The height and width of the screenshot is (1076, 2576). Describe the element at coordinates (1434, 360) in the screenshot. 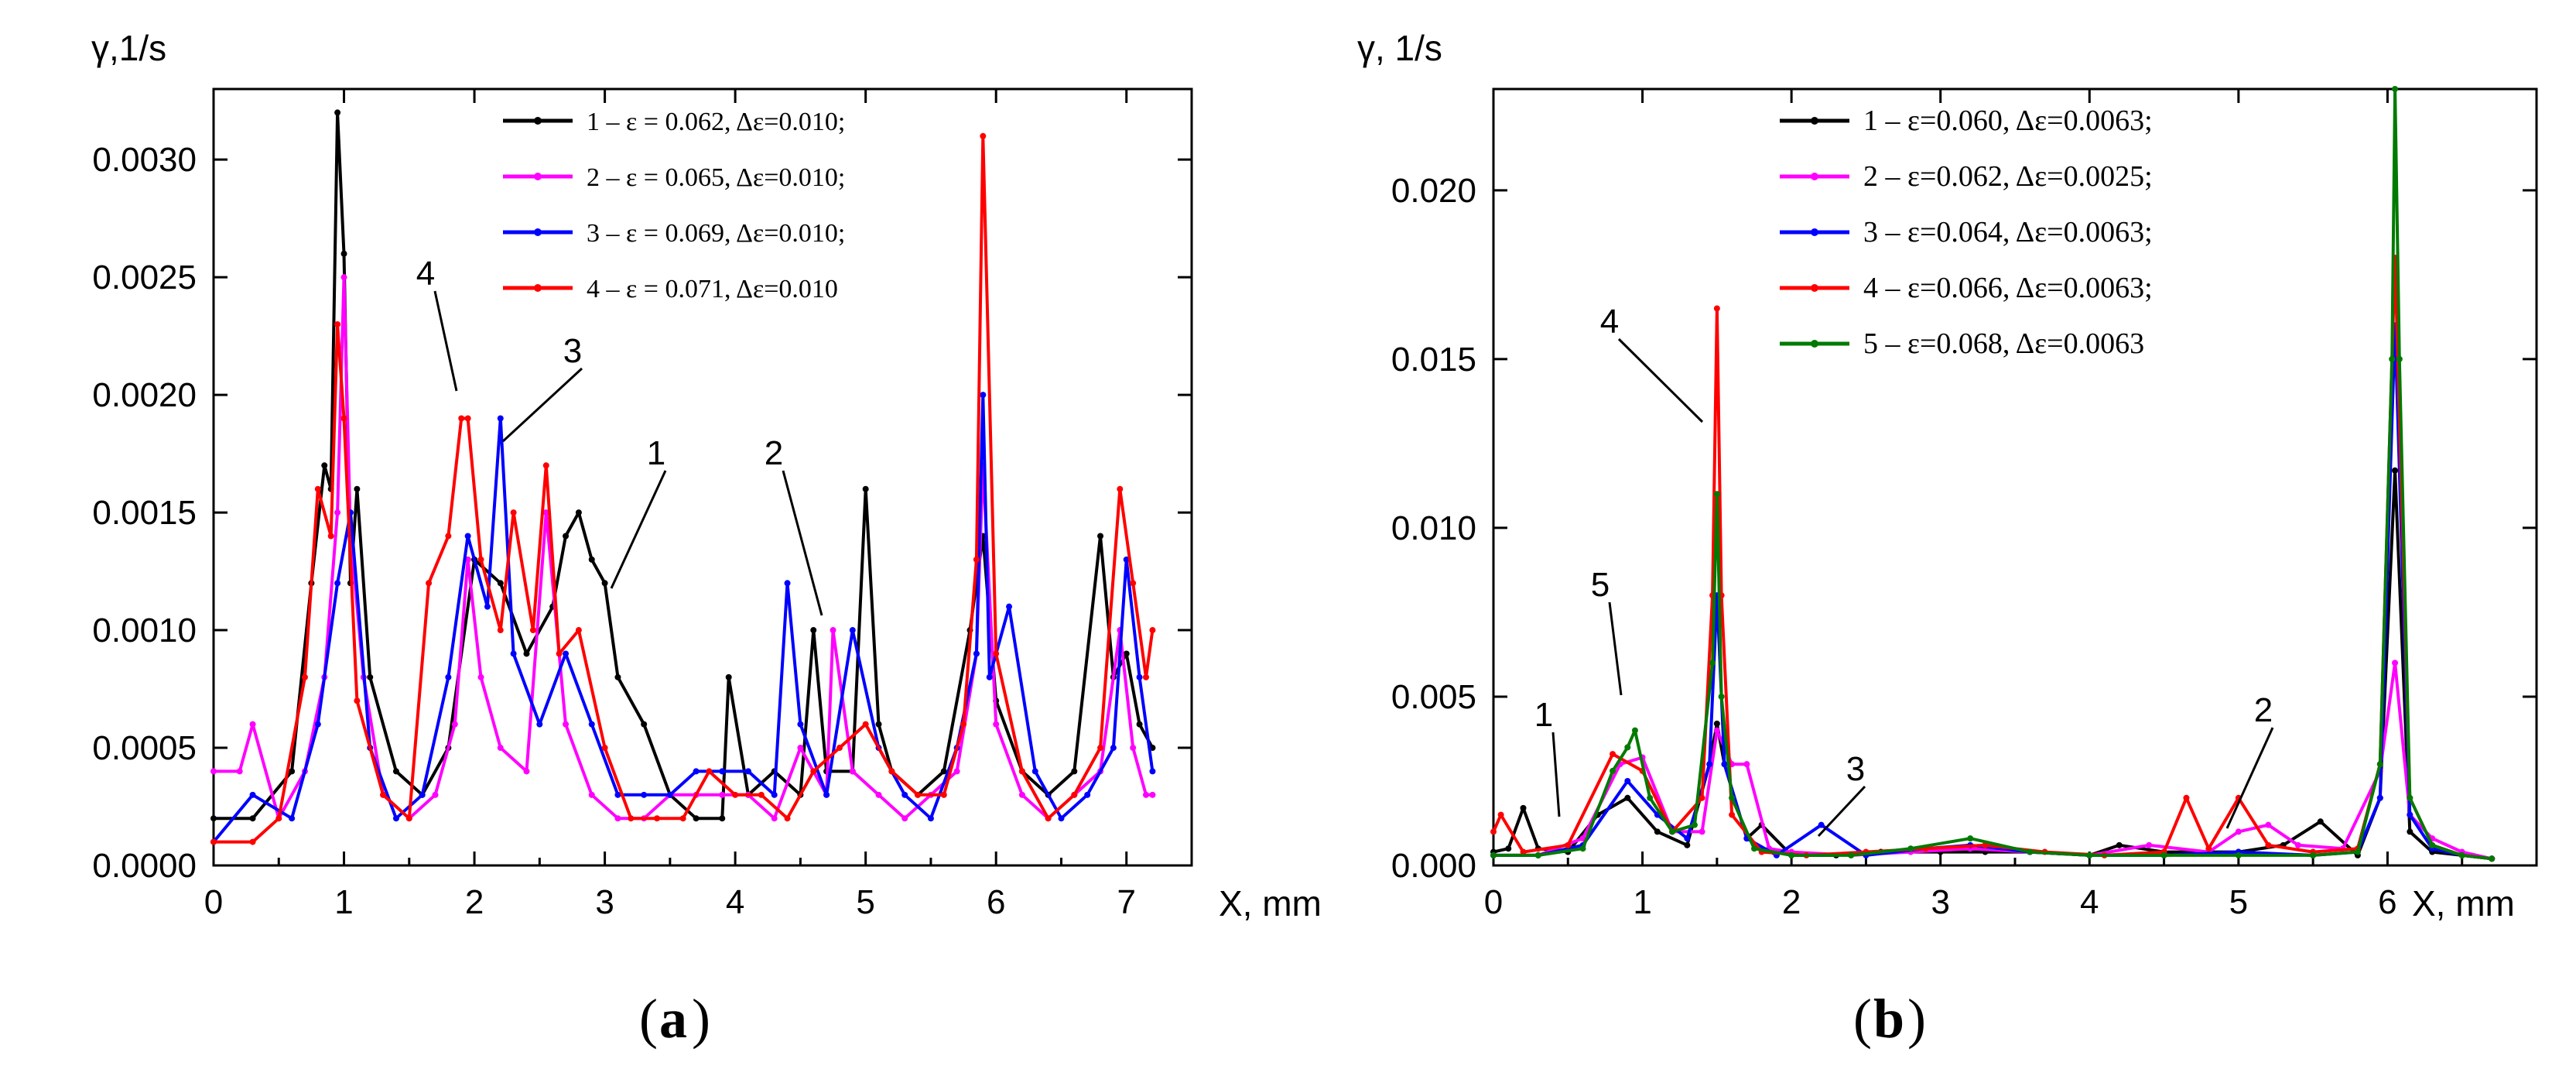

I see `y-tick-label: 0.015` at that location.